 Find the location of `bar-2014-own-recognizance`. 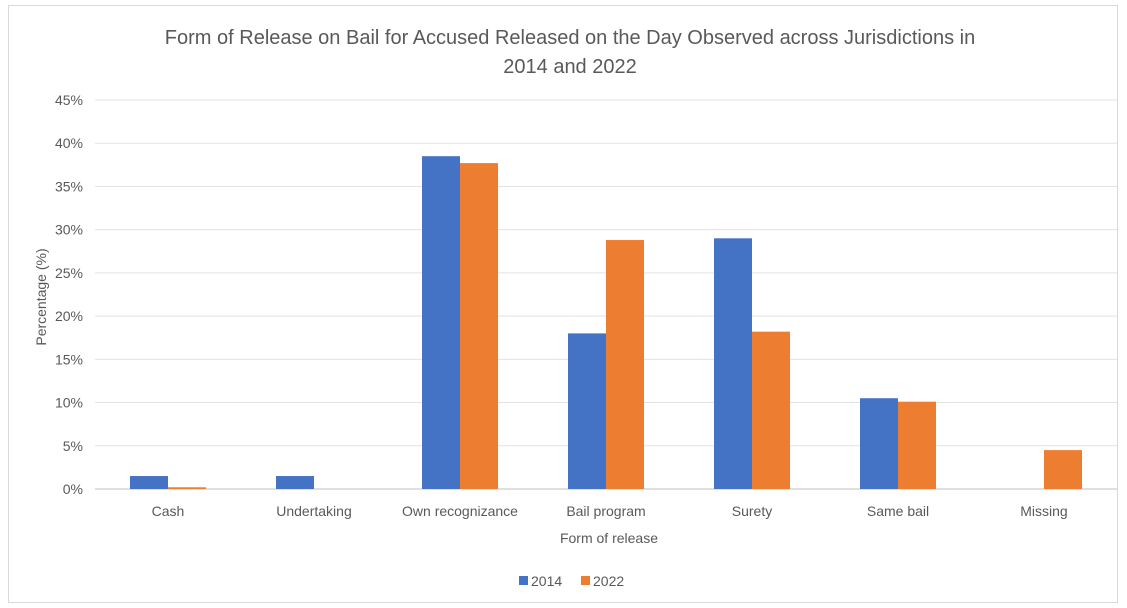

bar-2014-own-recognizance is located at coordinates (441, 322).